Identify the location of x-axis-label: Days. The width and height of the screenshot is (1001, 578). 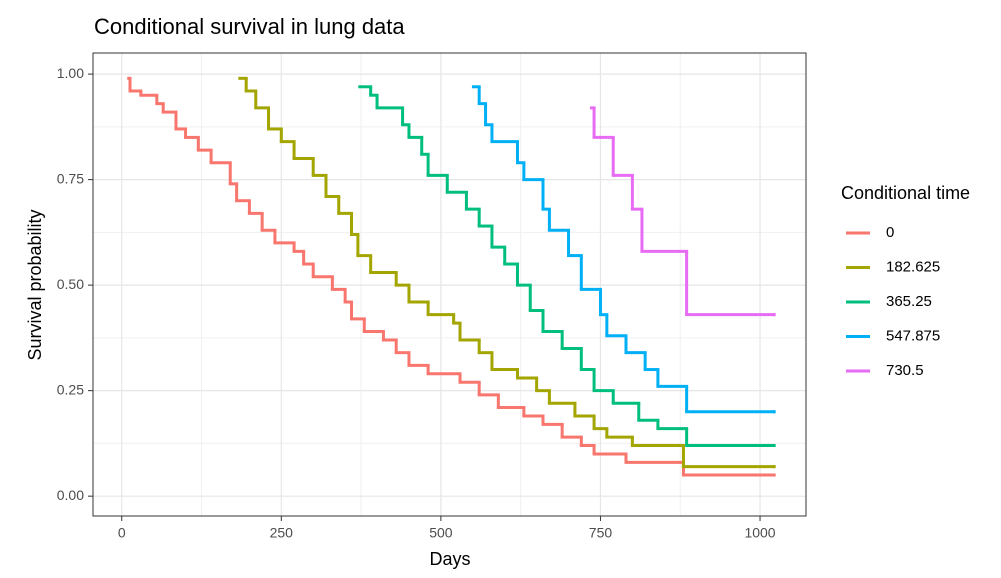
(449, 559).